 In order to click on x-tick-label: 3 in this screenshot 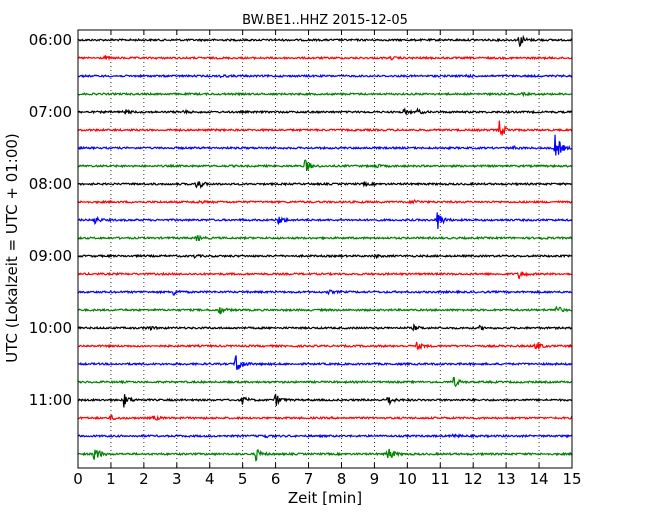, I will do `click(177, 479)`.